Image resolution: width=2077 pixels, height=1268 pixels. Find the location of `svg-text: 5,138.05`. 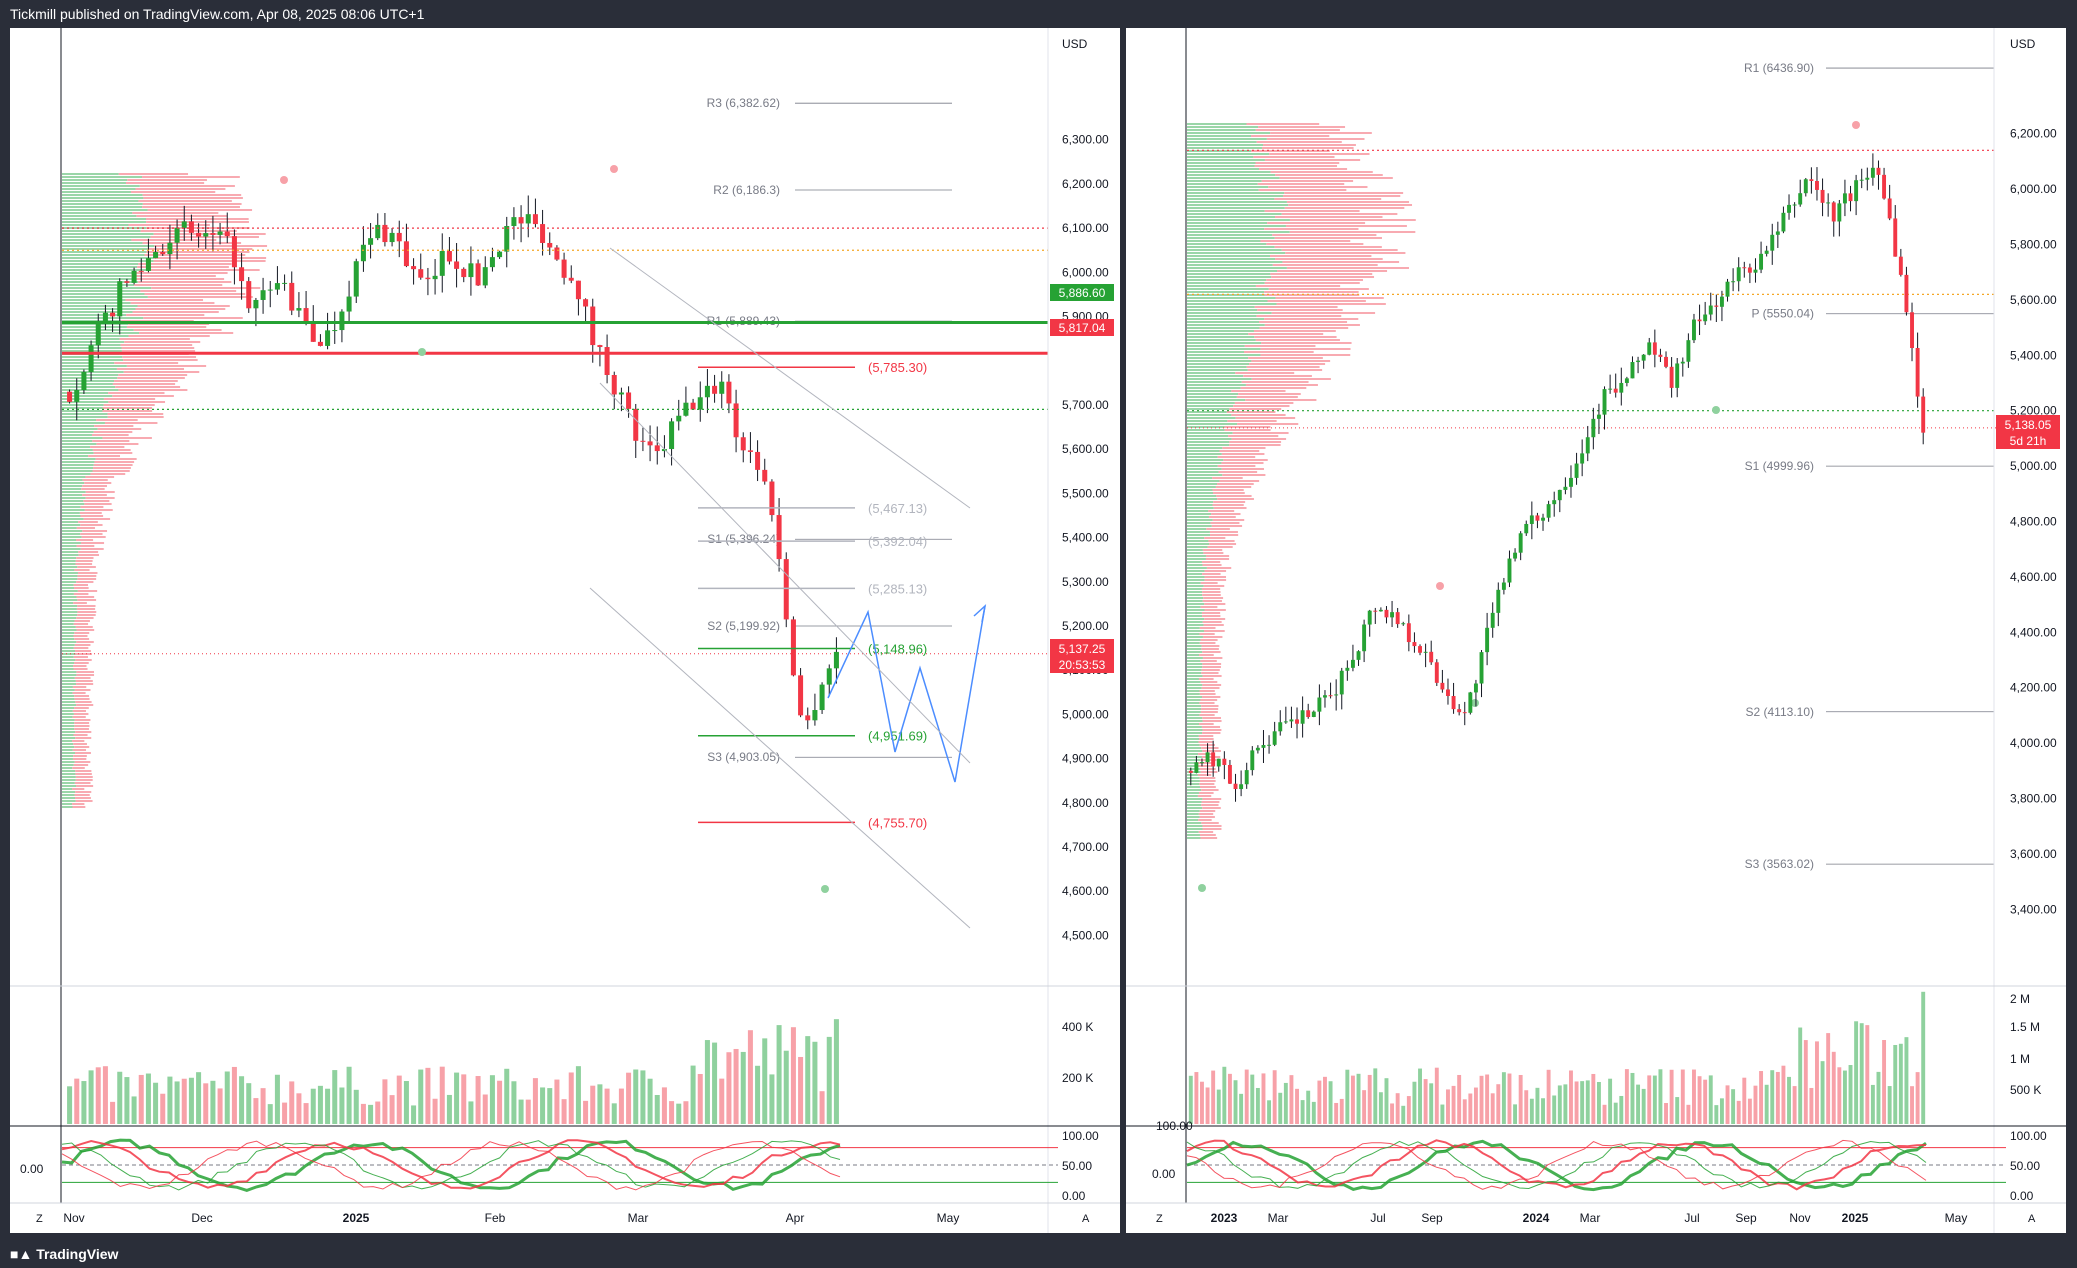

svg-text: 5,138.05 is located at coordinates (2028, 425).